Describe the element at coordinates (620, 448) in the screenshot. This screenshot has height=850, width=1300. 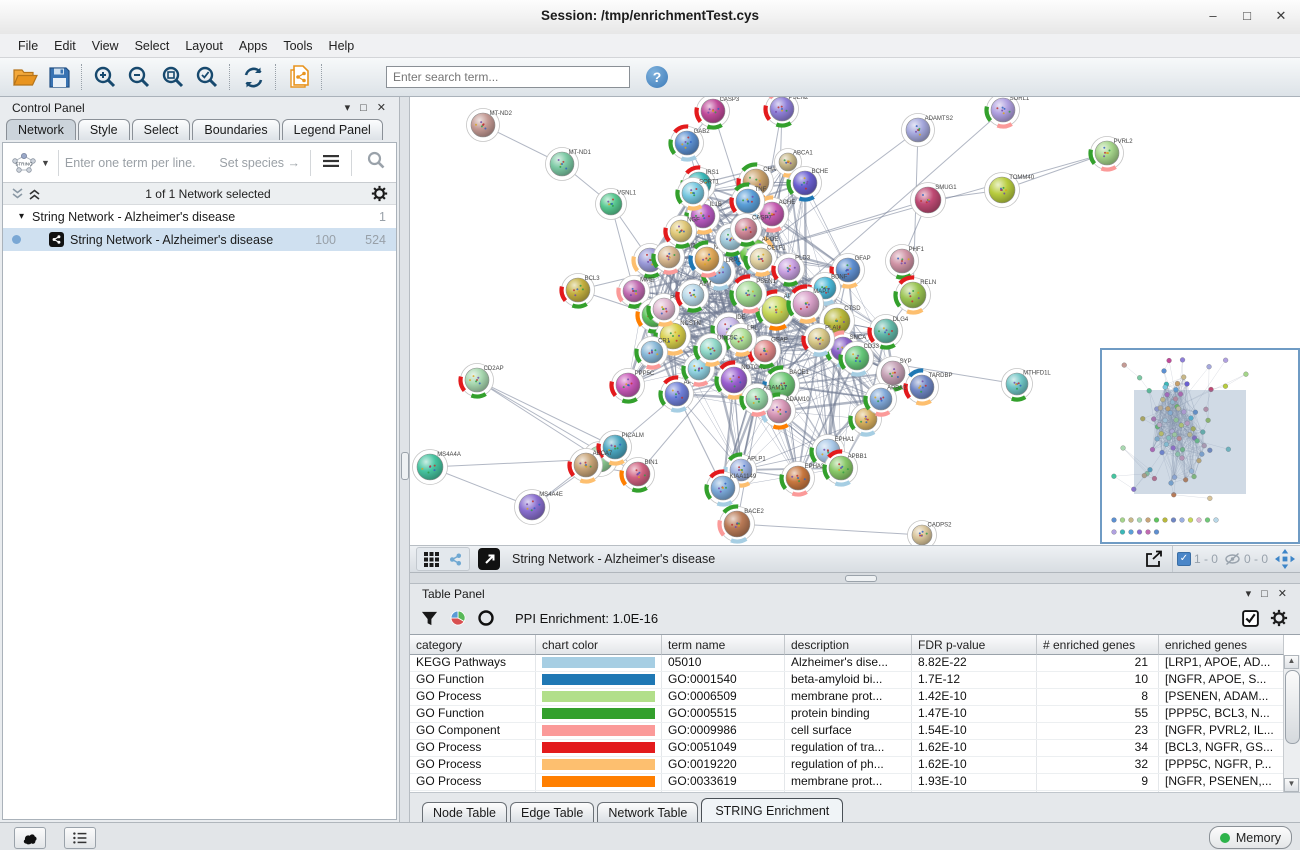
I see `network-node-PICALM: PICALM` at that location.